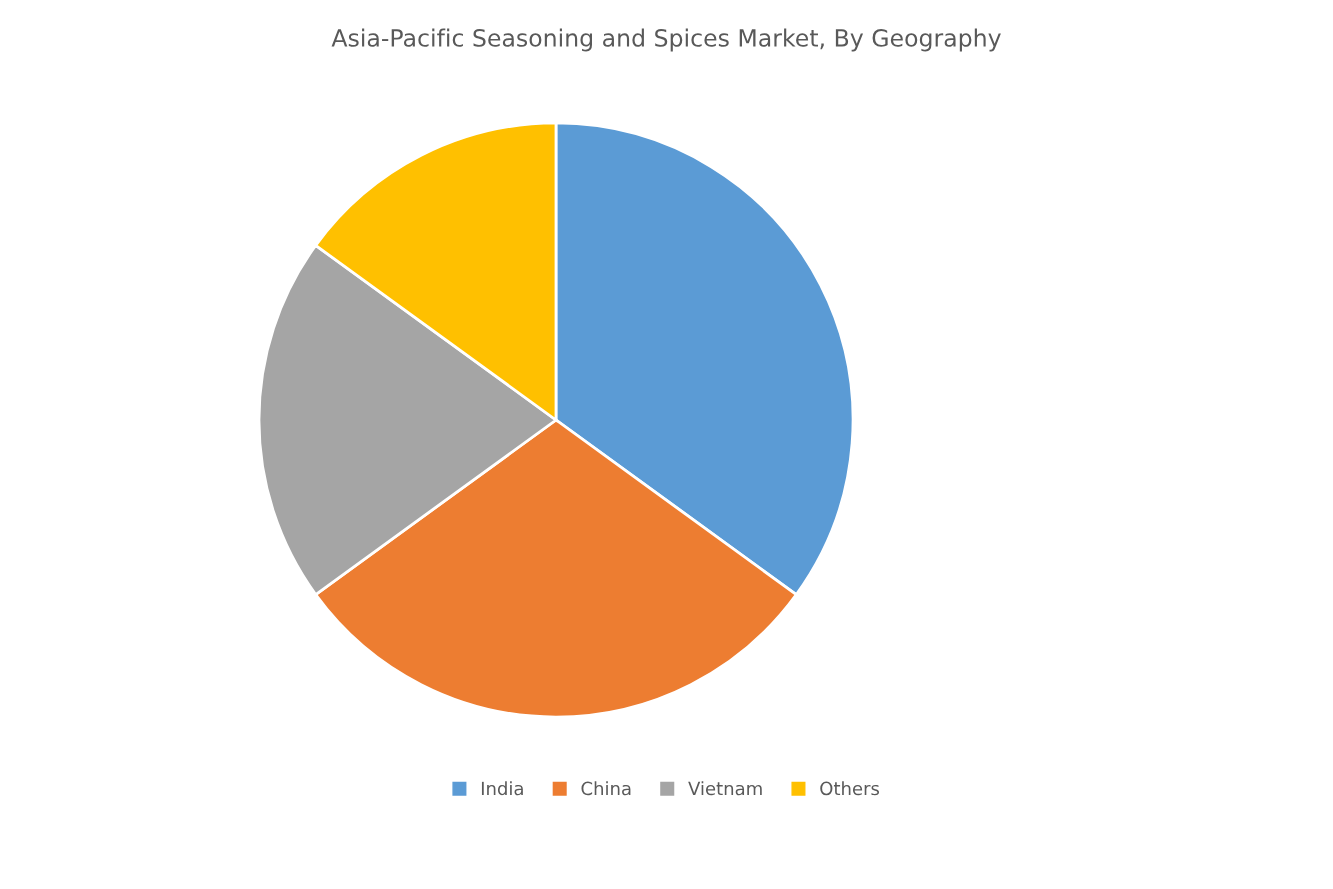 The image size is (1333, 889). Describe the element at coordinates (666, 40) in the screenshot. I see `chart-title: Asia-Pacific Seasoning and Spices Market, By Geography` at that location.